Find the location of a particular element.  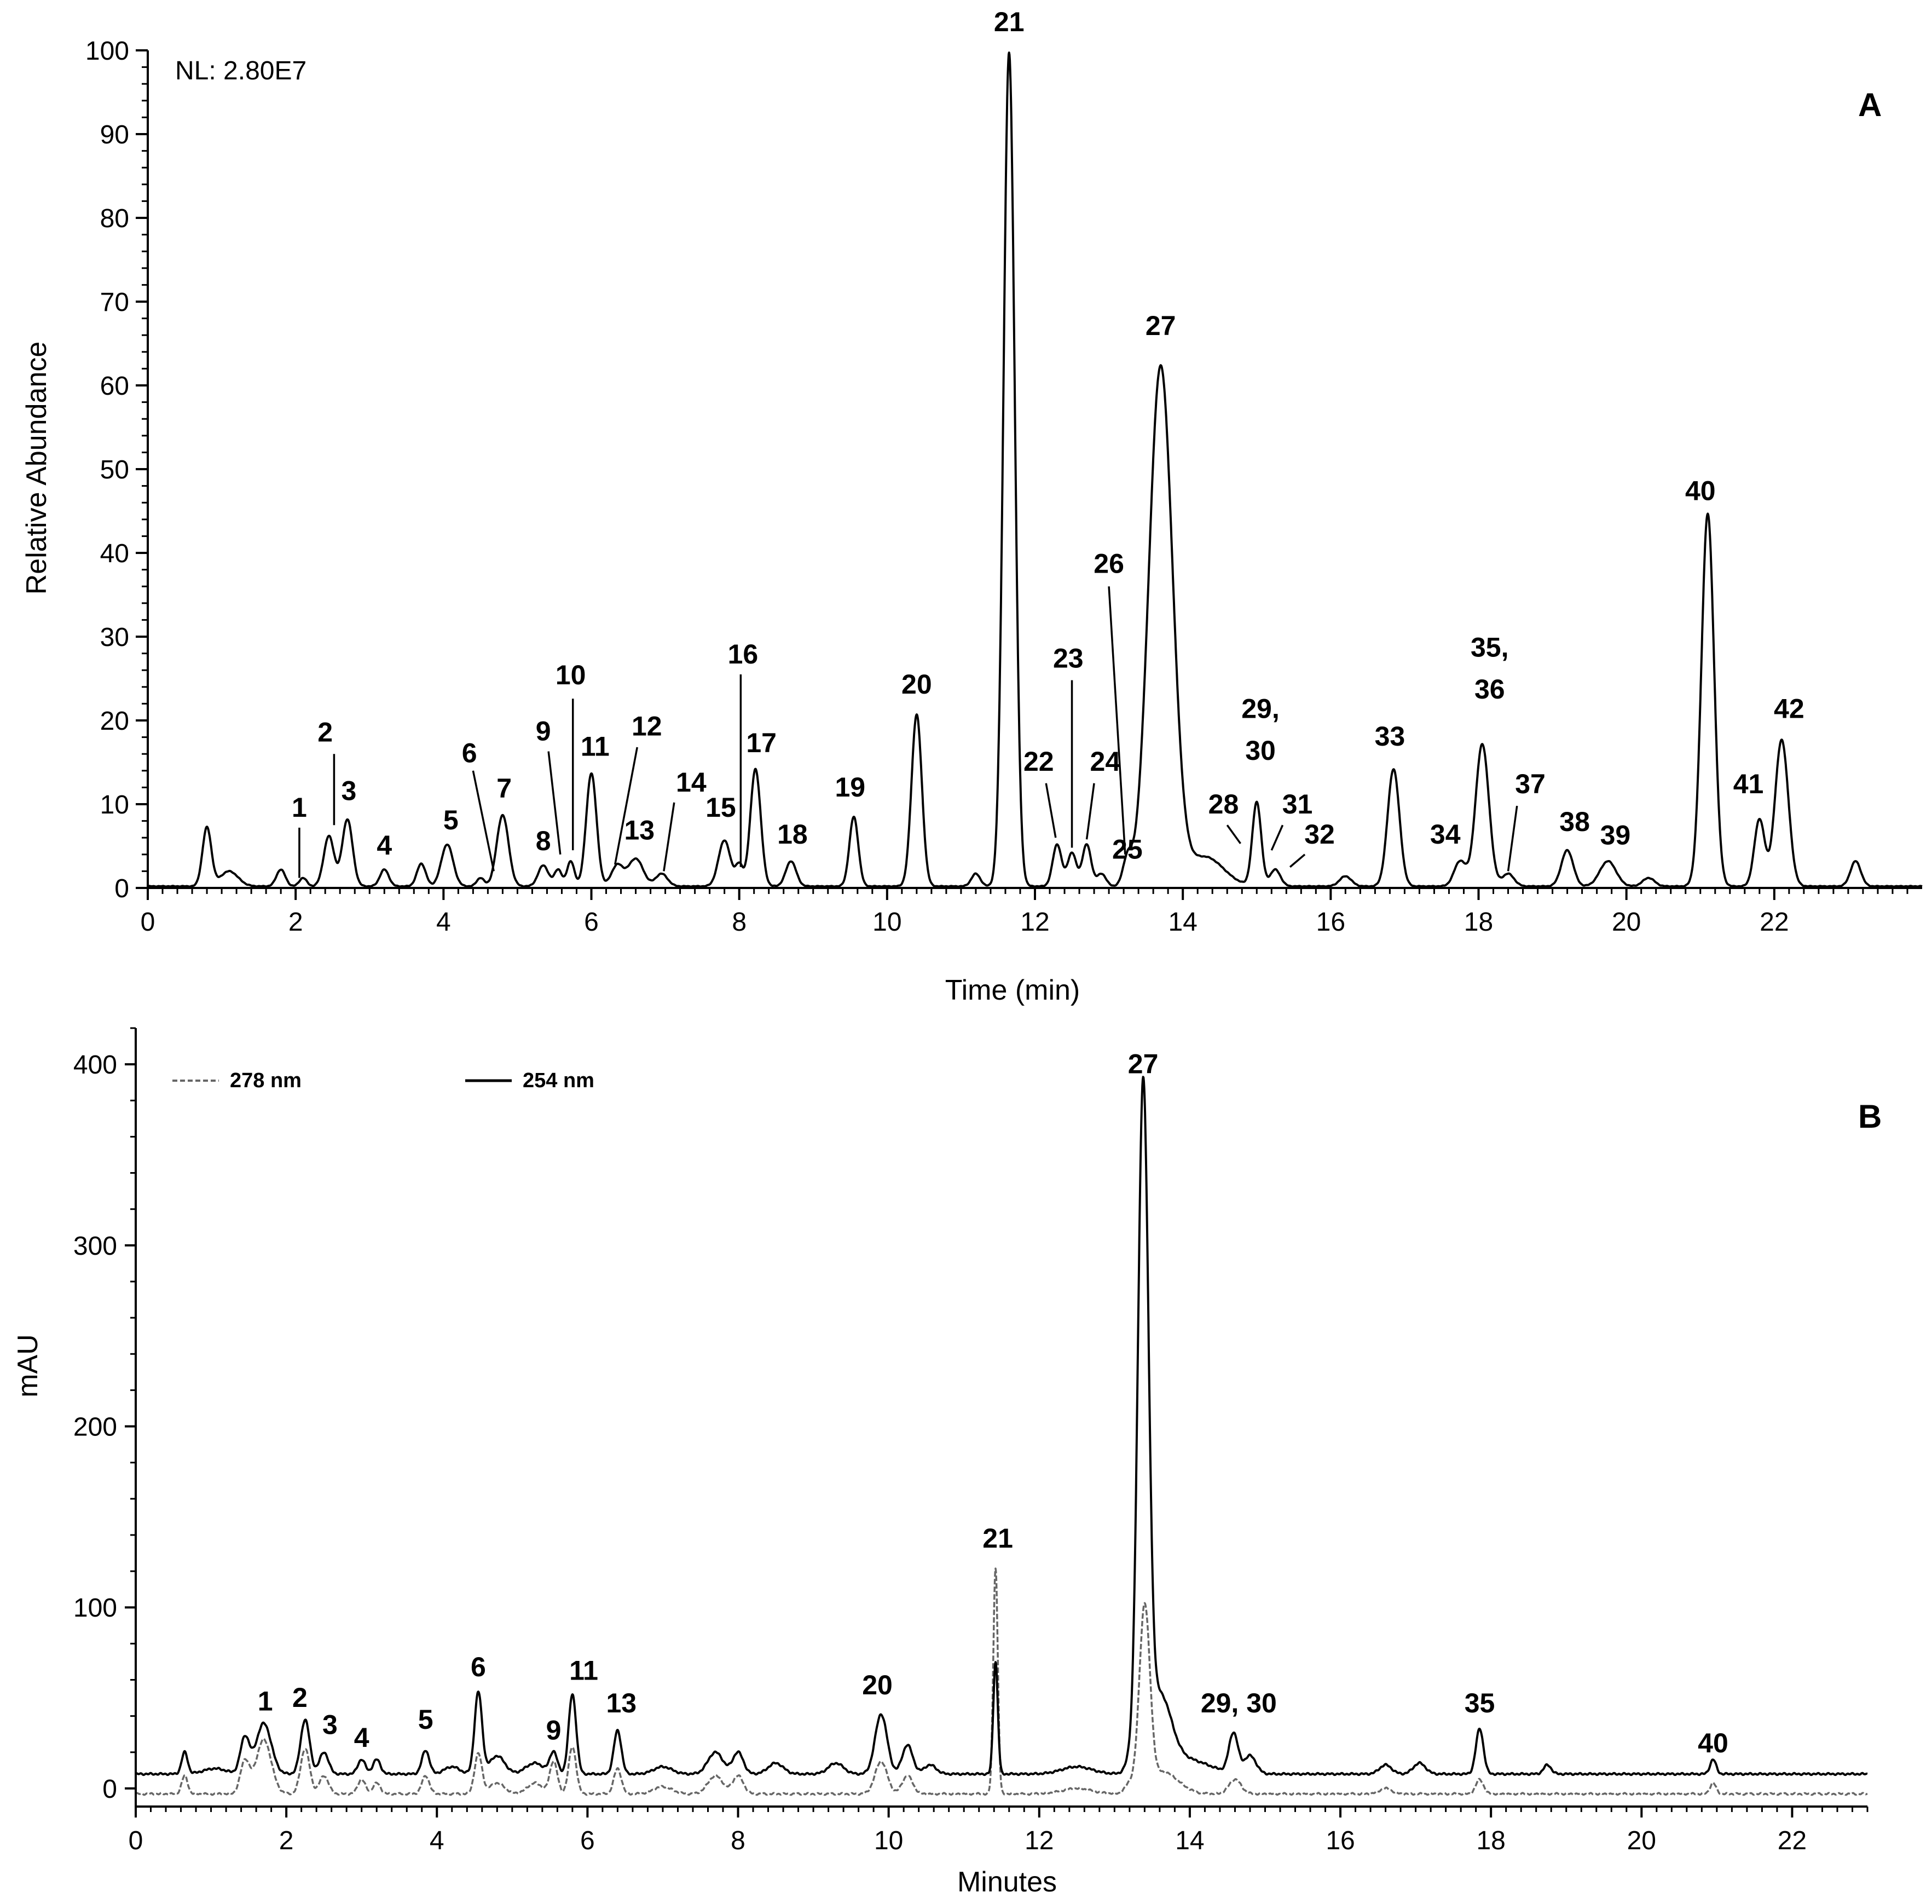

panel-a-peak-label: 4 is located at coordinates (384, 845).